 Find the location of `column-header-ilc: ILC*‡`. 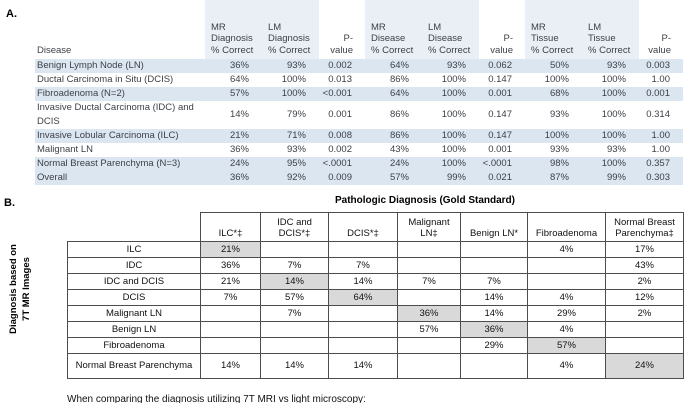

column-header-ilc: ILC*‡ is located at coordinates (230, 227).